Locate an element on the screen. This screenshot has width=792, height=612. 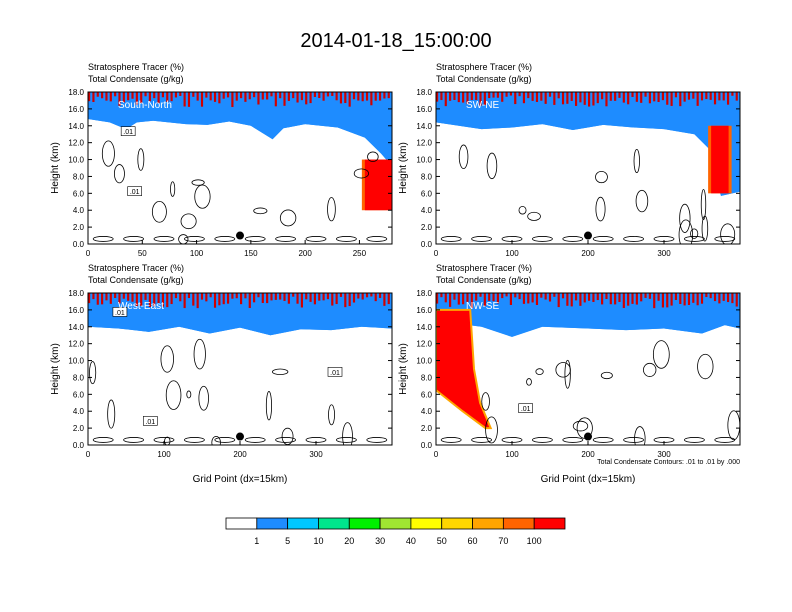
colorbar-label: 100 is located at coordinates (534, 541).